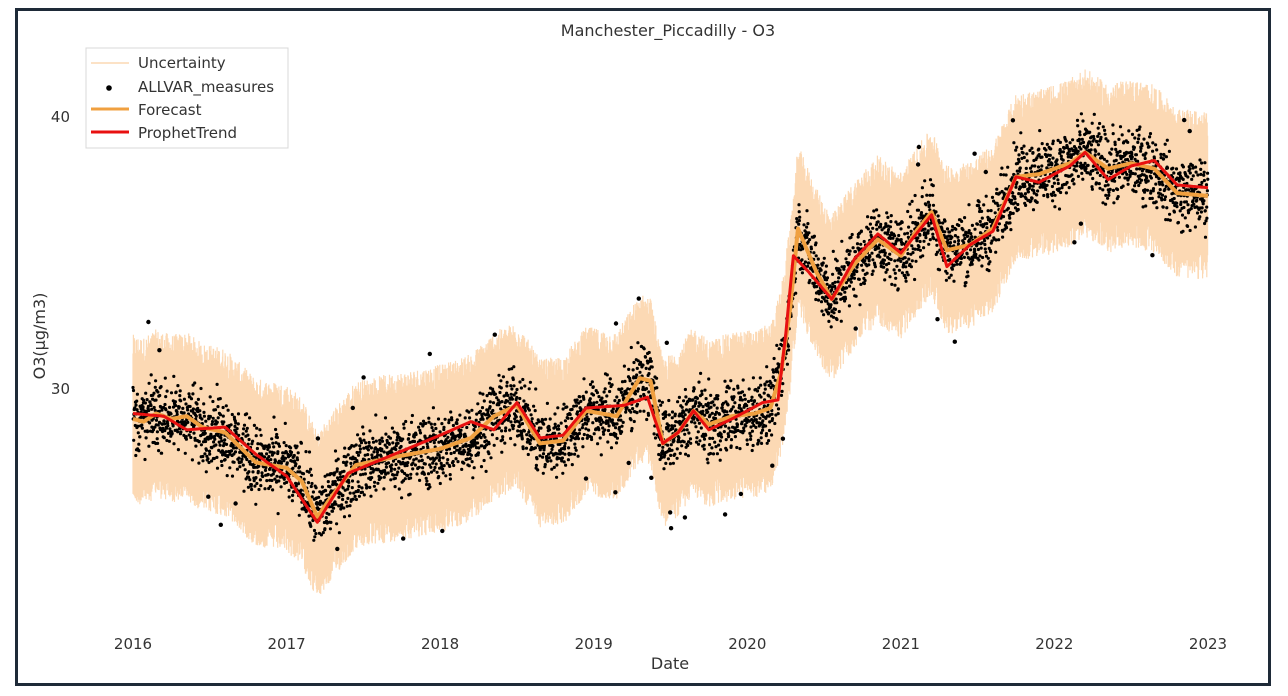 The image size is (1288, 696). What do you see at coordinates (1208, 644) in the screenshot?
I see `x-tick-label: 2023` at bounding box center [1208, 644].